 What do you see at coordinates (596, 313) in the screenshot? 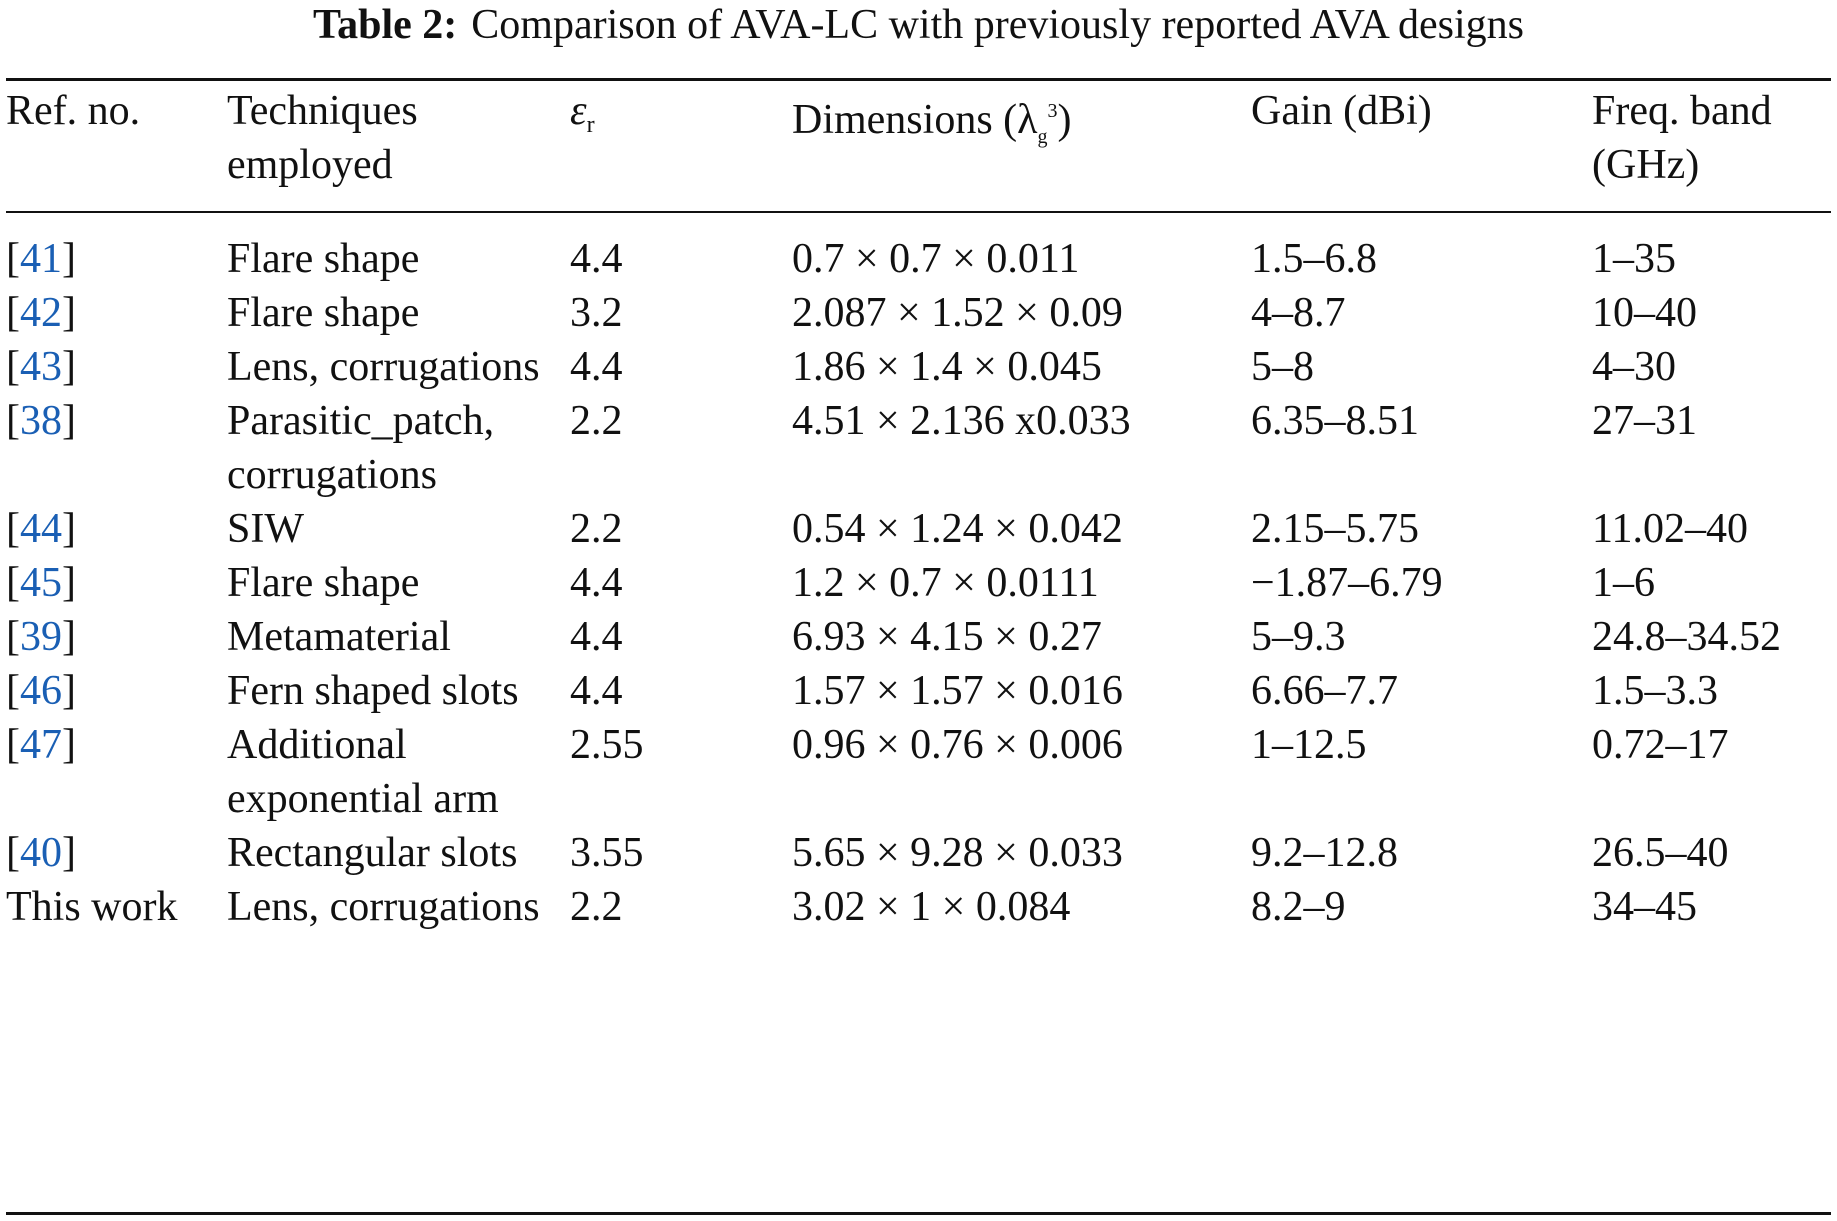
I see `permittivity-cell: 3.2` at bounding box center [596, 313].